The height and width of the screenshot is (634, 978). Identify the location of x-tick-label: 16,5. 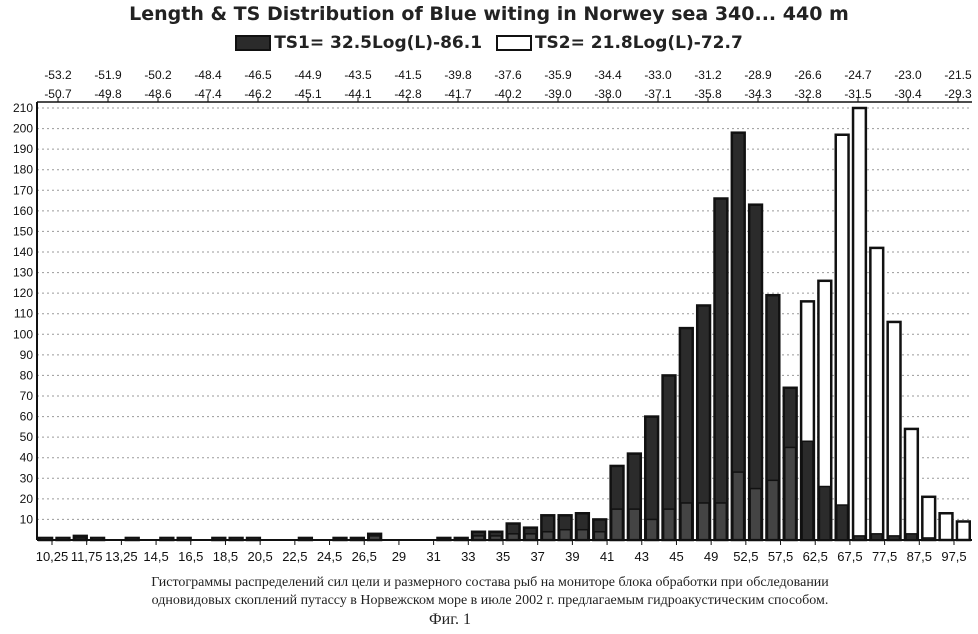
(190, 556).